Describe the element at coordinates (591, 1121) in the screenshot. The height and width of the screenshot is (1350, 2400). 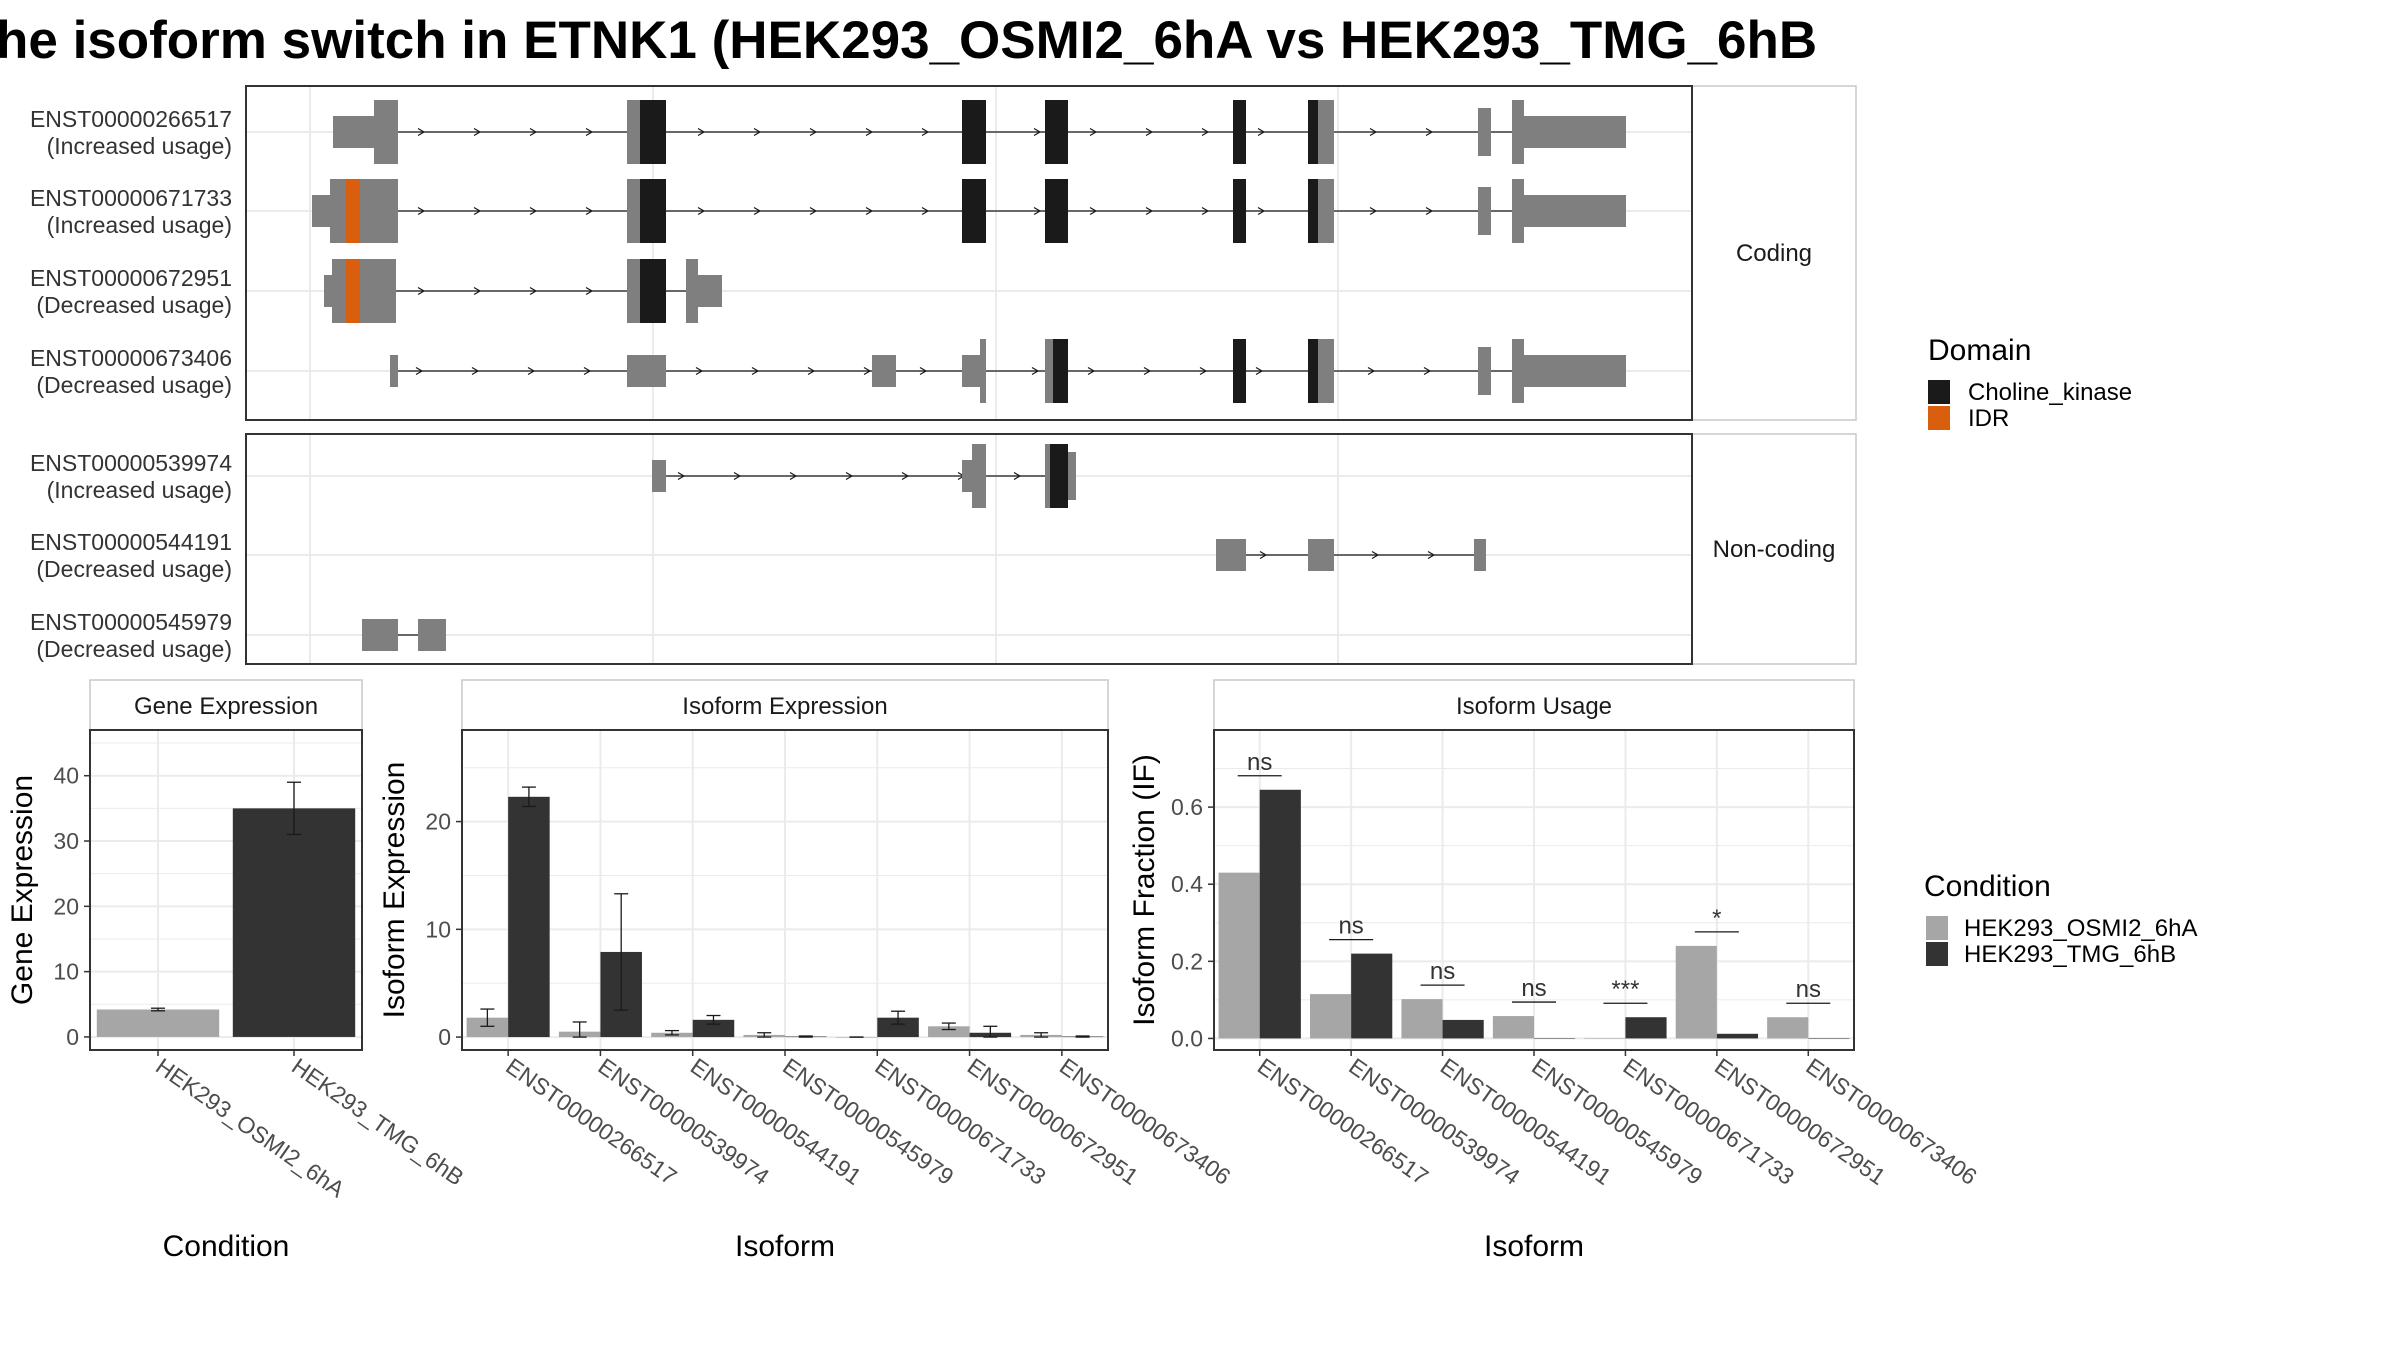
I see `x-tick-label: ENST00000266517` at that location.